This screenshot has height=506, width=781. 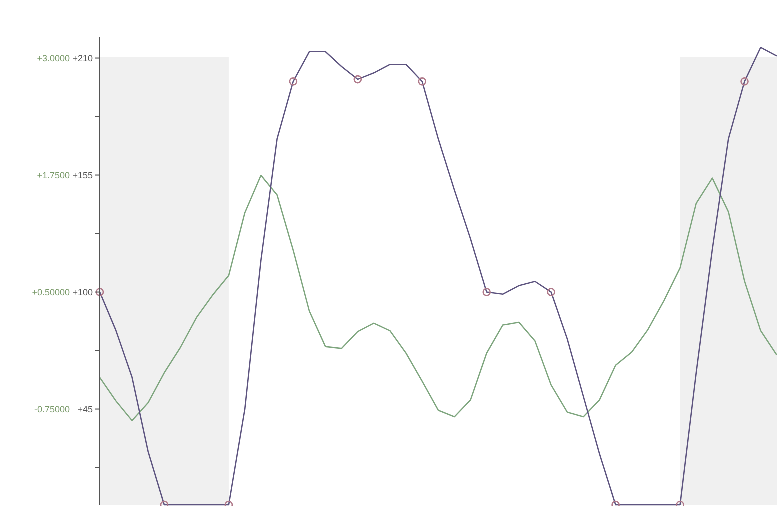 I want to click on y-tick-label: +155, so click(x=82, y=175).